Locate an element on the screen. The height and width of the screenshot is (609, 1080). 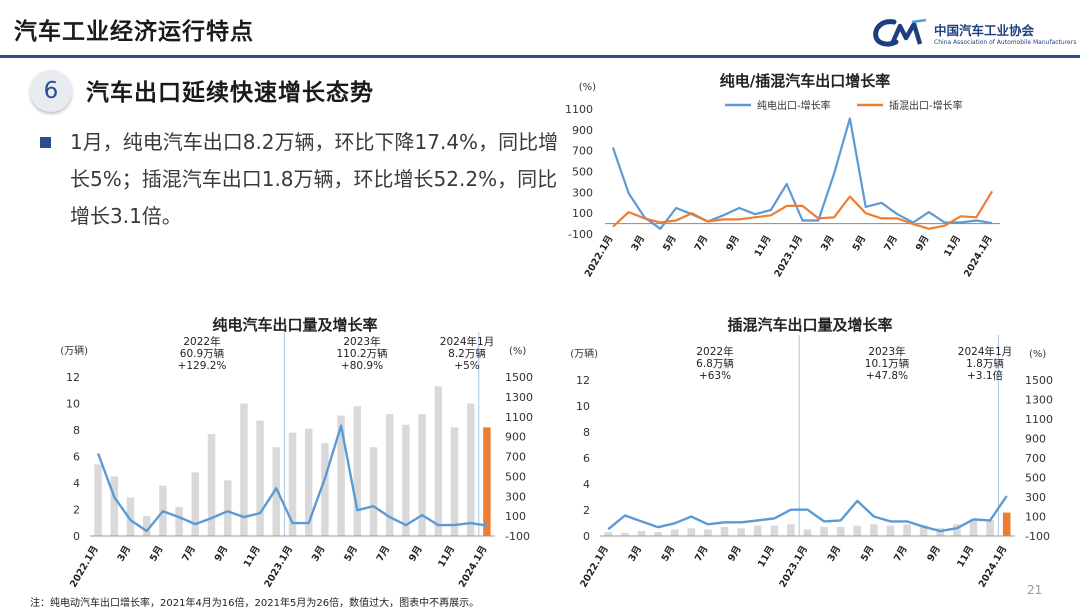
y1-tick-label: 4 is located at coordinates (76, 483).